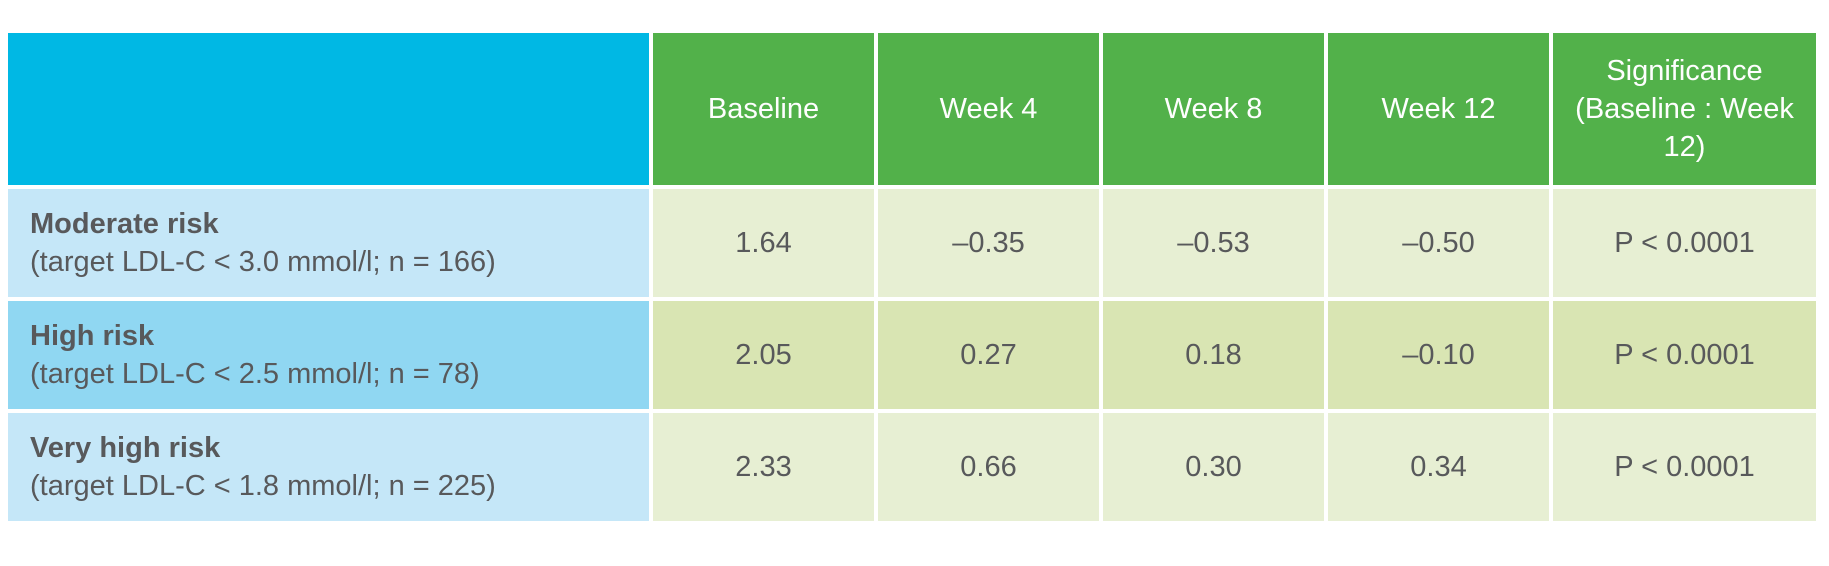 This screenshot has height=566, width=1829. I want to click on corner-cell, so click(328, 109).